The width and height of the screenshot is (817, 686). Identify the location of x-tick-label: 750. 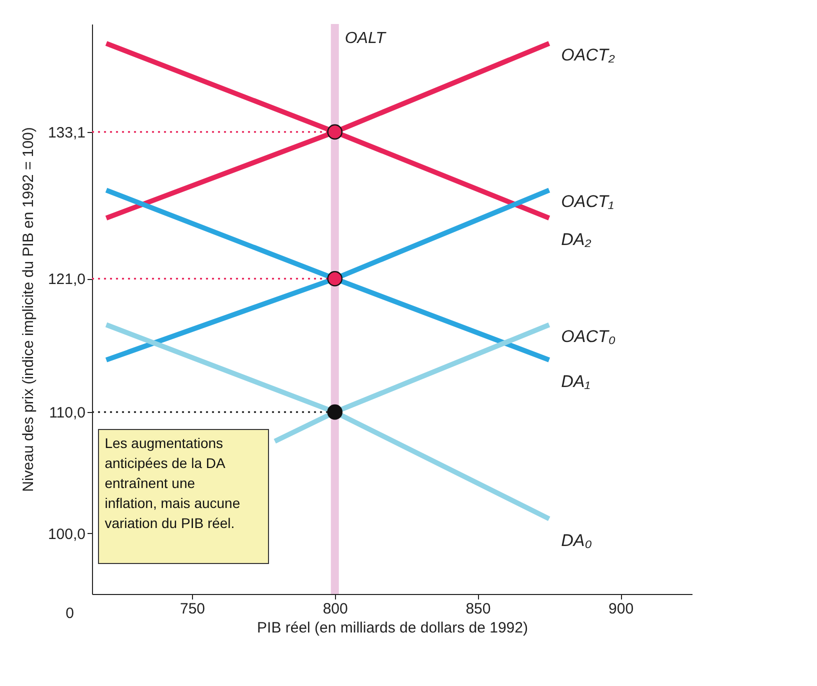
(193, 609).